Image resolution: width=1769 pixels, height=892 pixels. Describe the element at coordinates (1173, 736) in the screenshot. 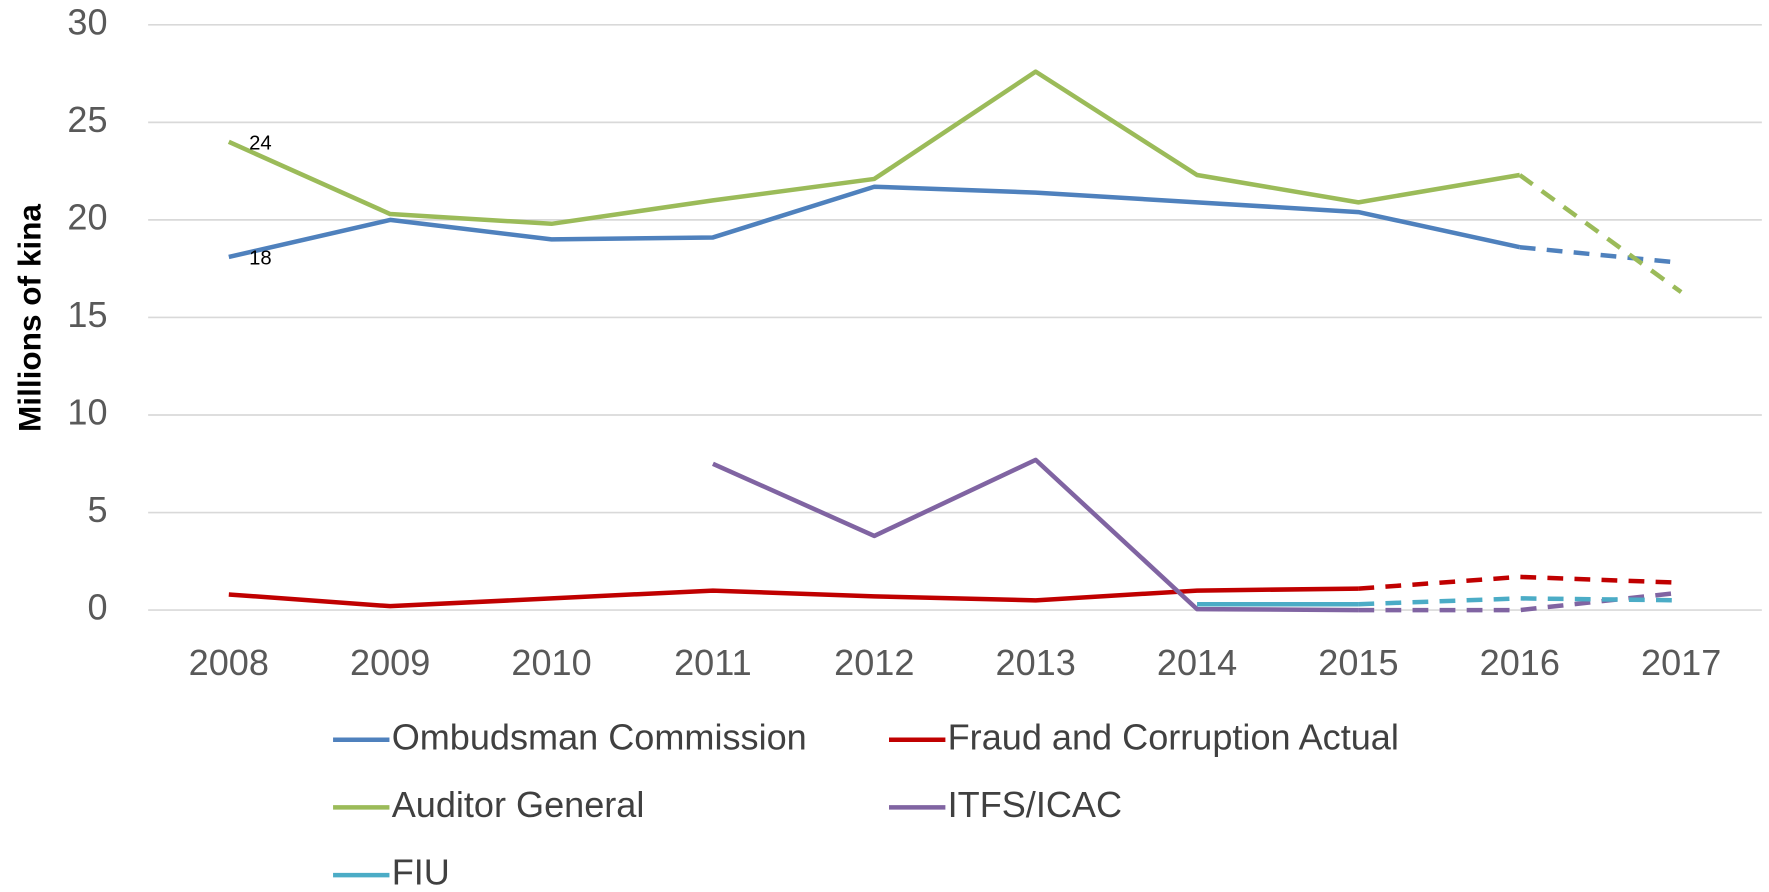

I see `legend-label: Fraud and Corruption Actual` at that location.